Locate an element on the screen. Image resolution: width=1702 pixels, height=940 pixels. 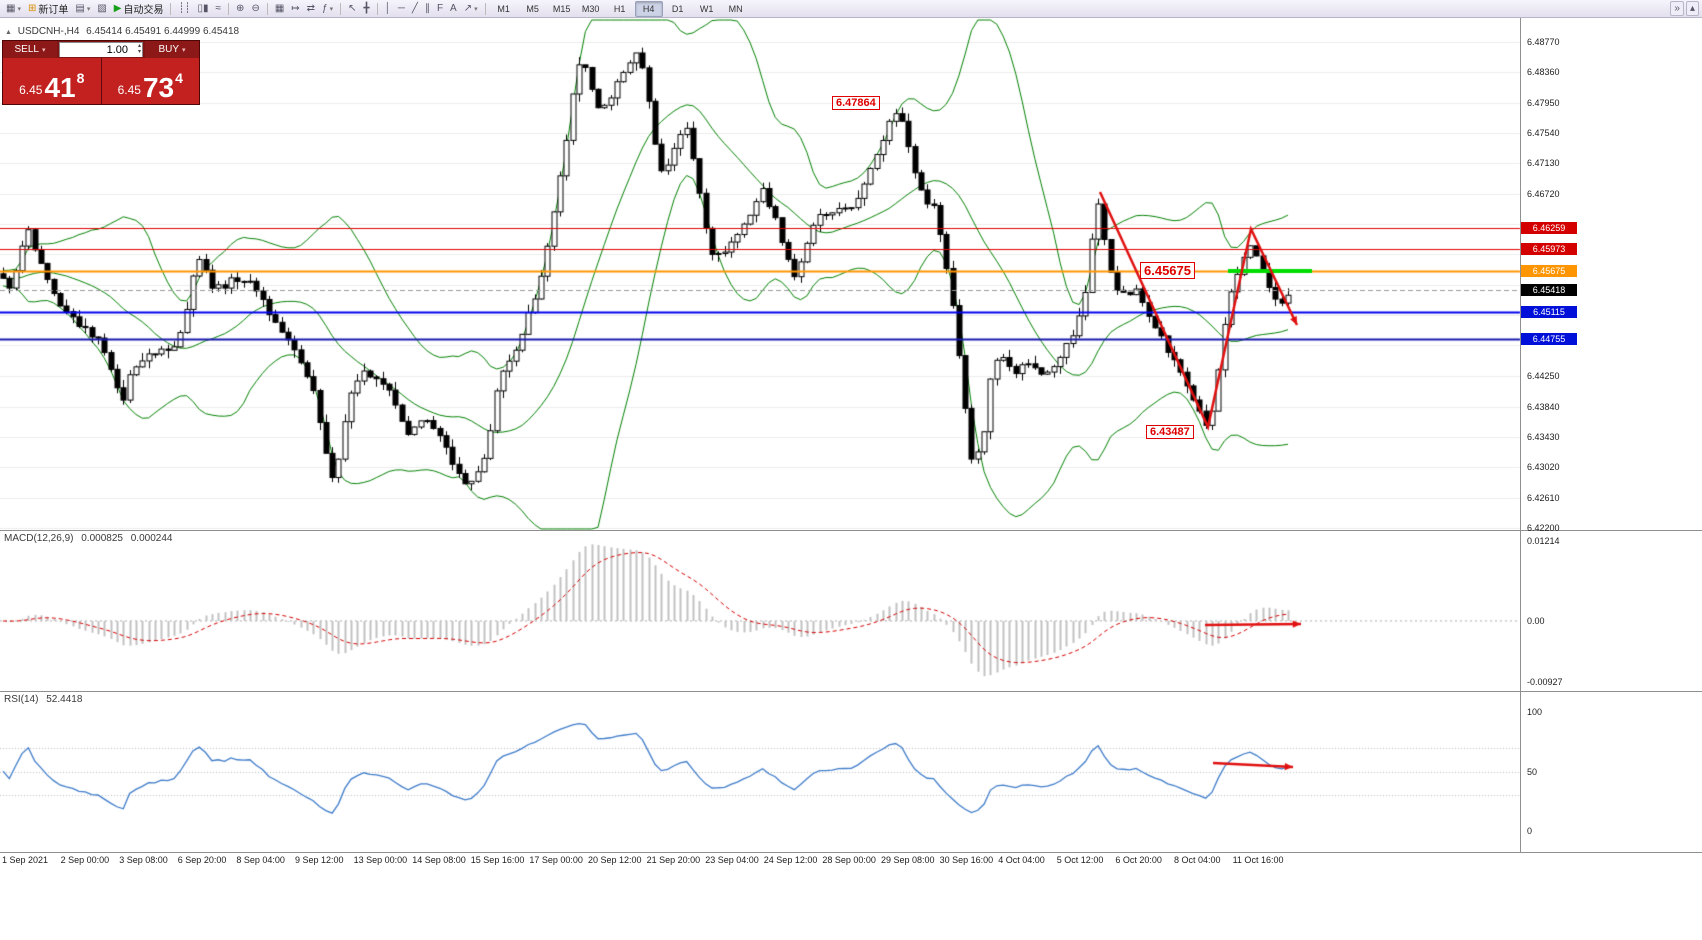
price-axis-label: 6.42610 is located at coordinates (1543, 498).